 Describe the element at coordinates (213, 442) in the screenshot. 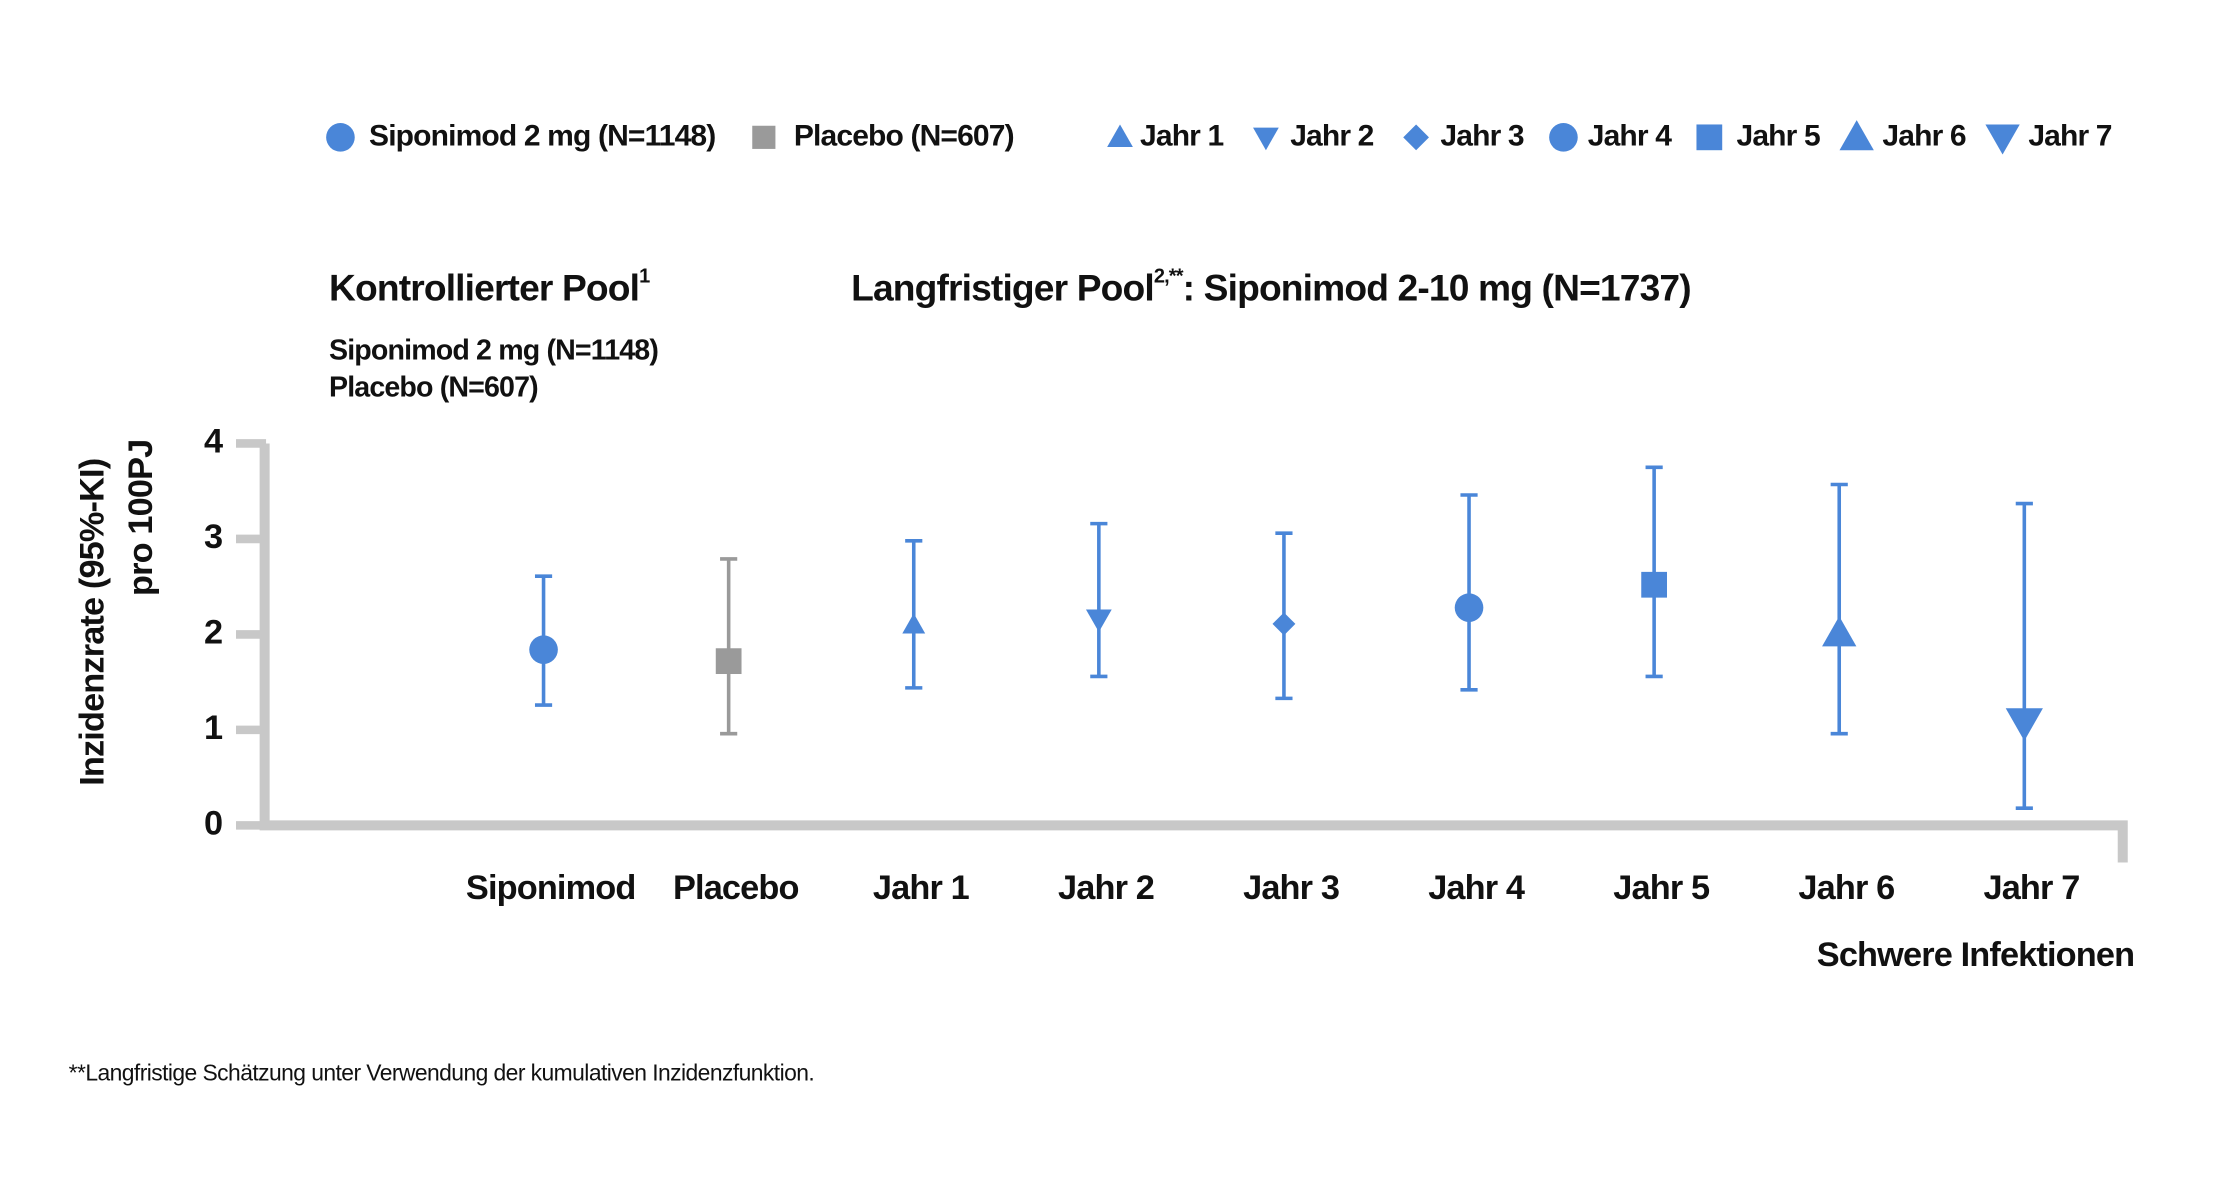

I see `y-tick-label: 4` at that location.